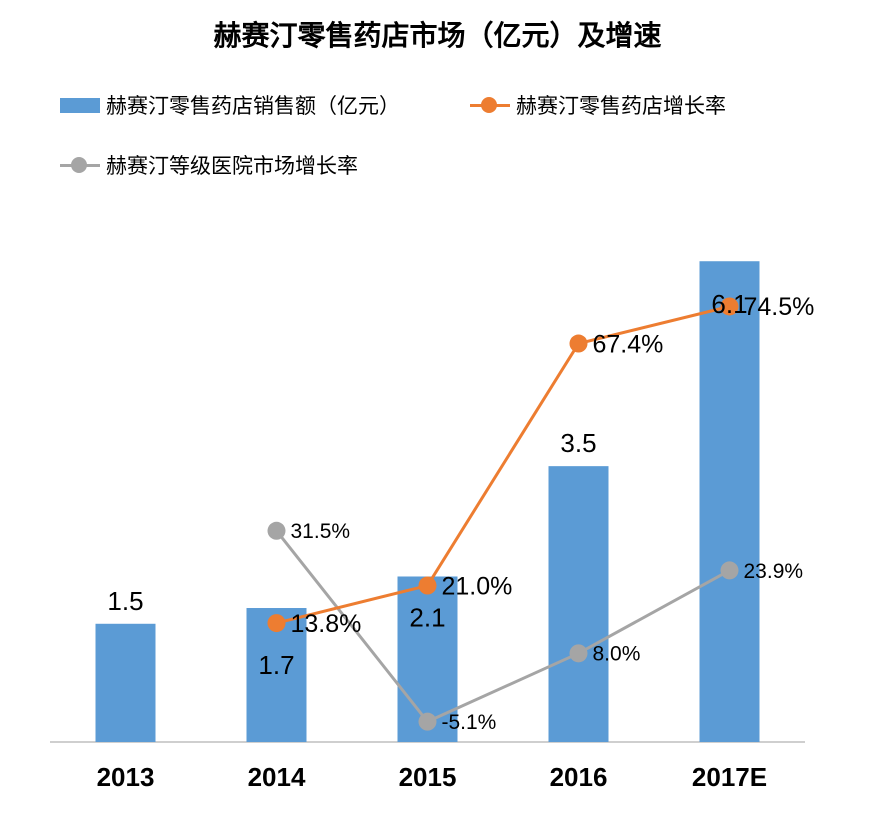 This screenshot has height=830, width=875. I want to click on bar-data-label: 6.1, so click(729, 304).